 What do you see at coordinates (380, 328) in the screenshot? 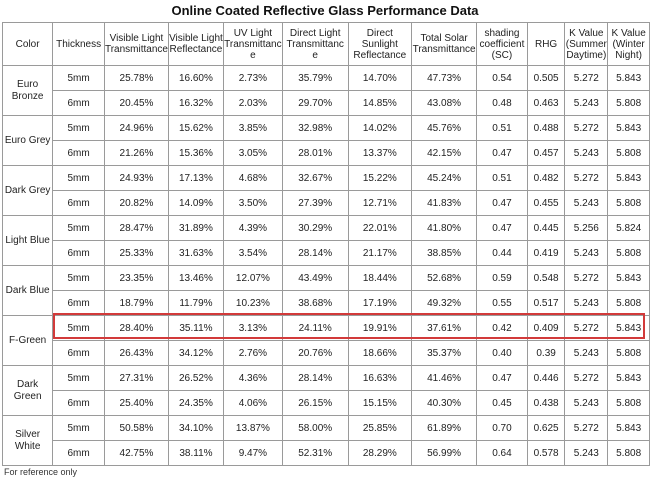
I see `table-cell: 19.91%` at bounding box center [380, 328].